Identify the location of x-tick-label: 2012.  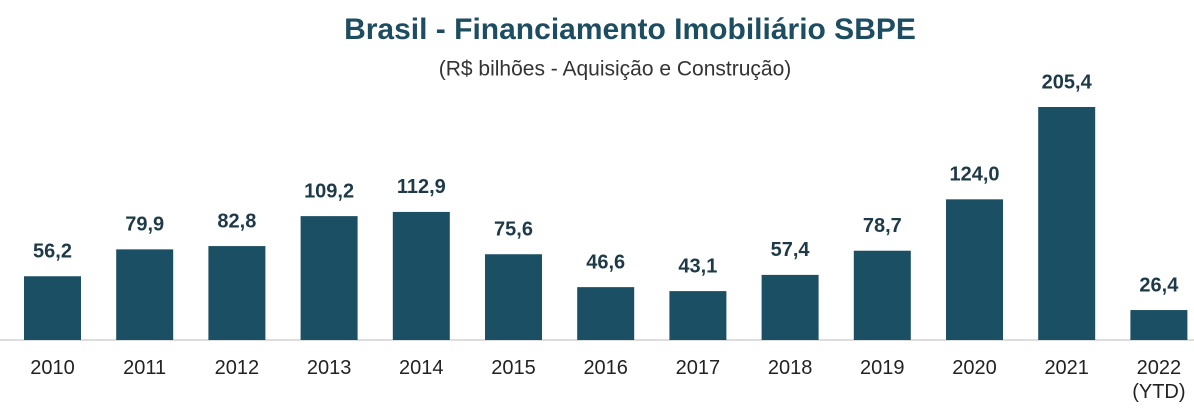
(237, 368).